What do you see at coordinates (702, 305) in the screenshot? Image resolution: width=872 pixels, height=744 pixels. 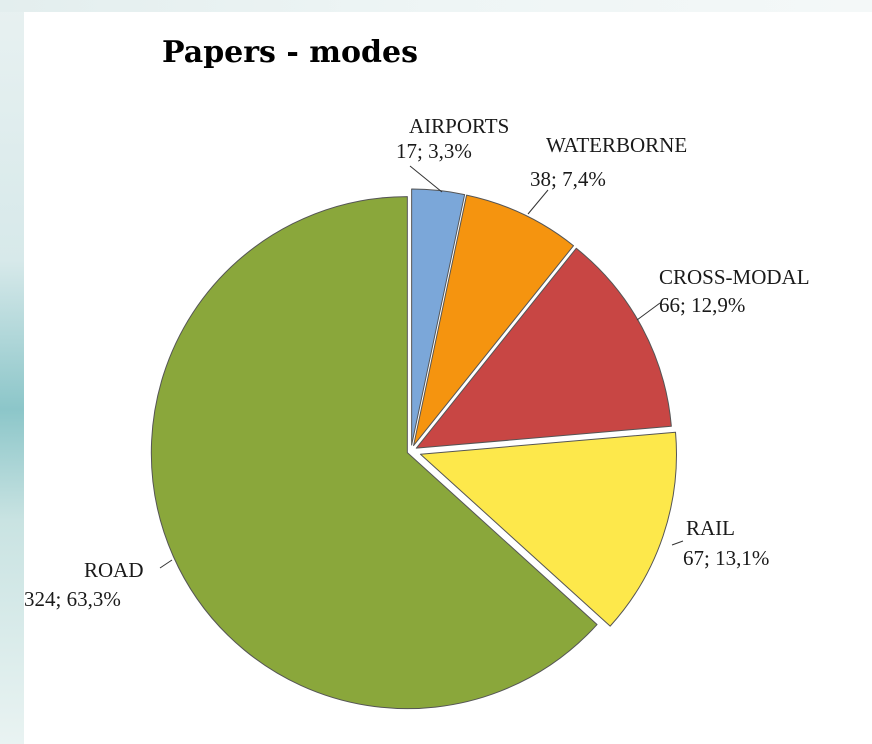 I see `slice-label-cross-modal-value: 66; 12,9%` at bounding box center [702, 305].